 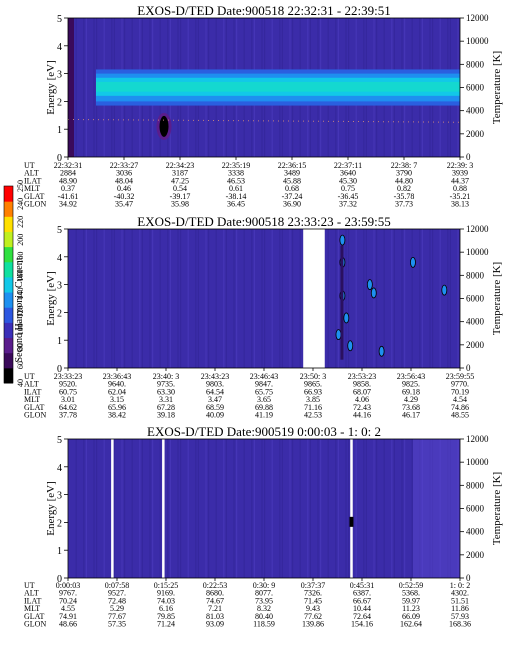 What do you see at coordinates (117, 384) in the screenshot?
I see `table-cell: 9640.` at bounding box center [117, 384].